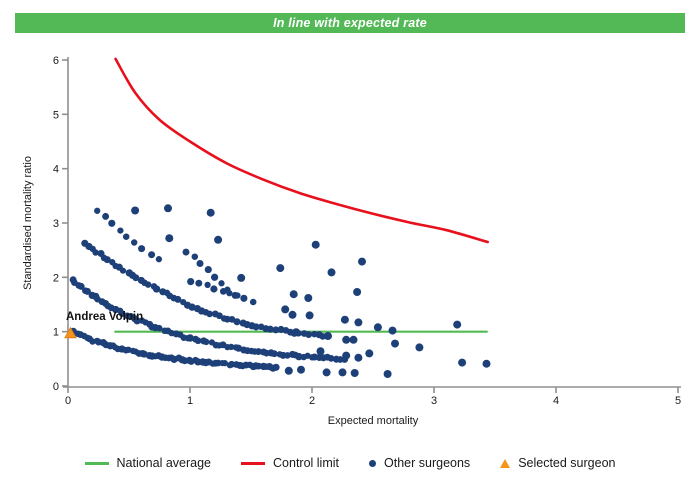 This screenshot has width=700, height=500. What do you see at coordinates (350, 23) in the screenshot?
I see `status-banner: In line with expected rate` at bounding box center [350, 23].